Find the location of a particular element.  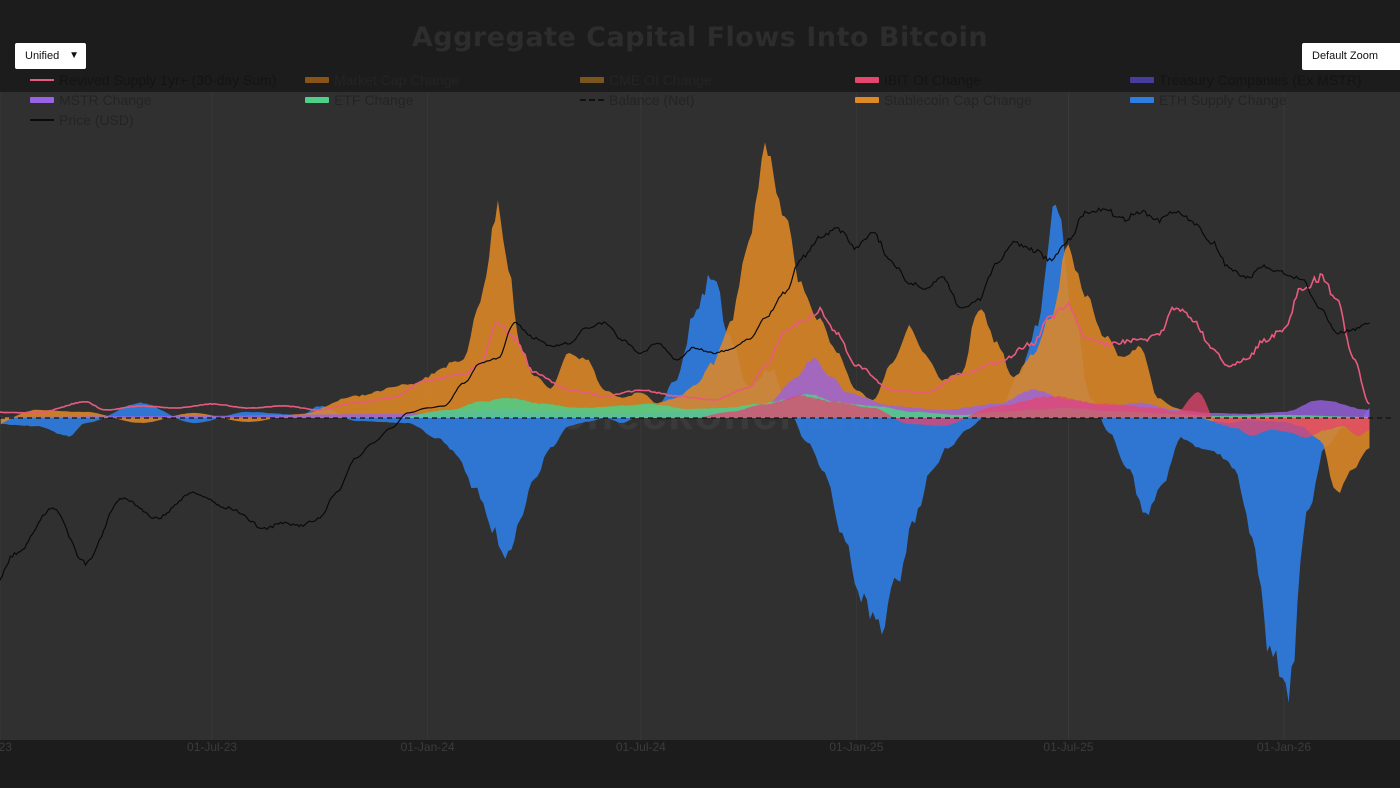

x-tick-label: 01-Jan-25 is located at coordinates (856, 747).